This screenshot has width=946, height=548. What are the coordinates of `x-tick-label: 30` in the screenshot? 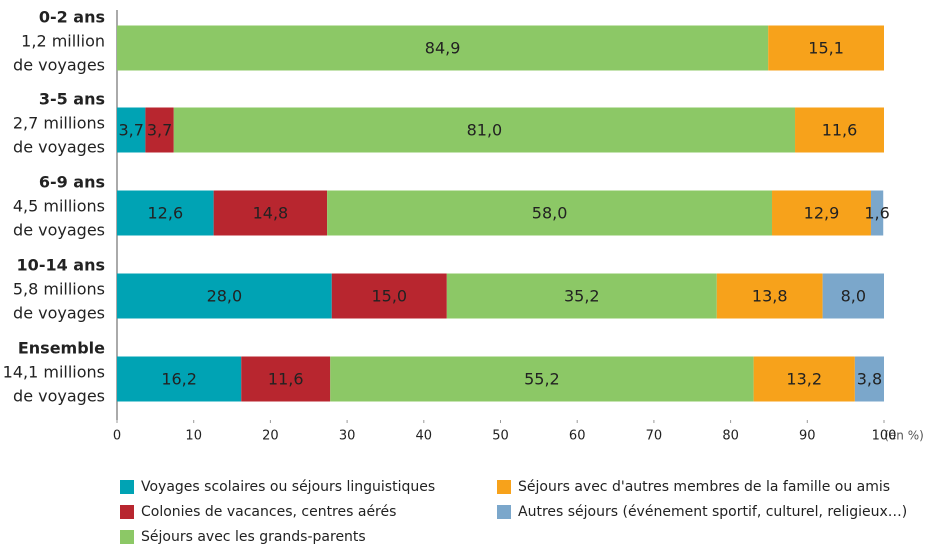 It's located at (347, 436).